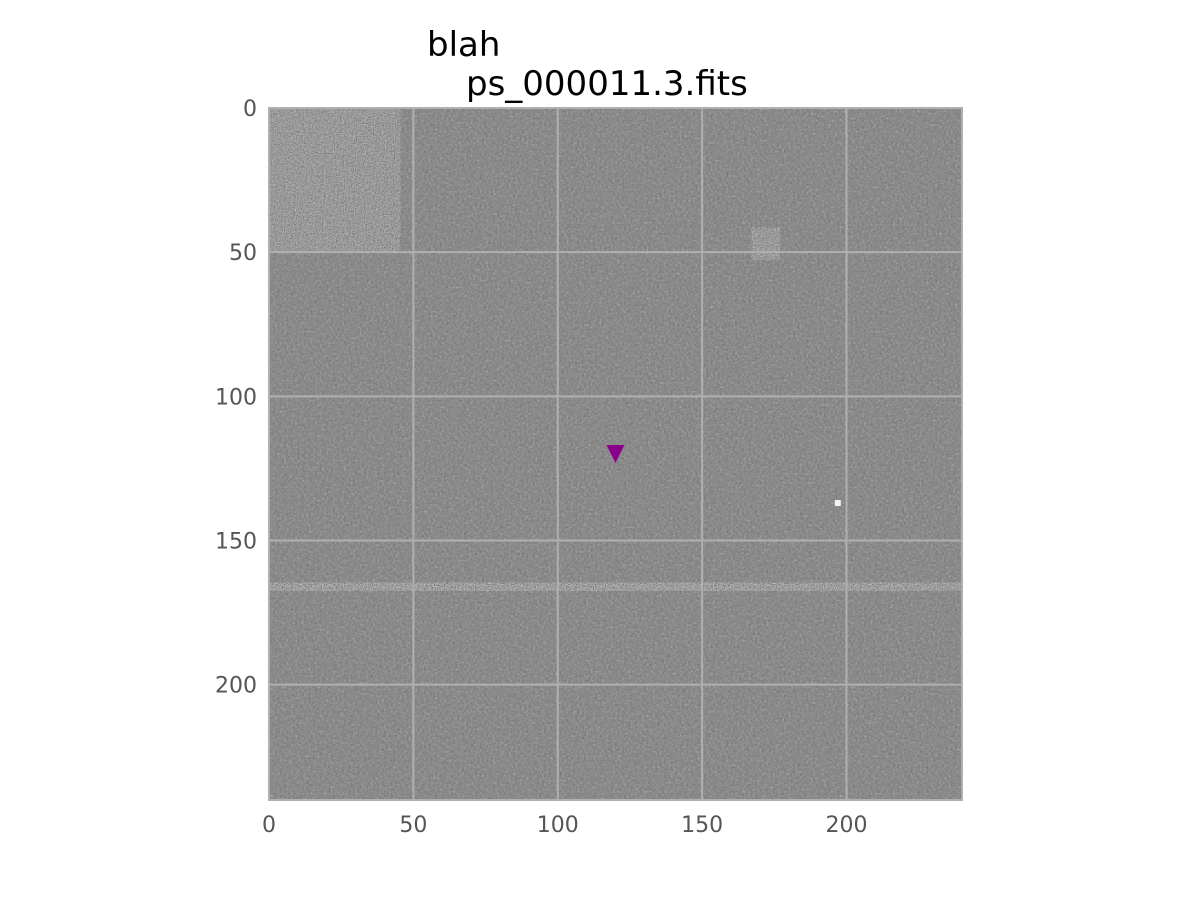 This screenshot has height=900, width=1200. What do you see at coordinates (243, 253) in the screenshot?
I see `y-tick-label: 50` at bounding box center [243, 253].